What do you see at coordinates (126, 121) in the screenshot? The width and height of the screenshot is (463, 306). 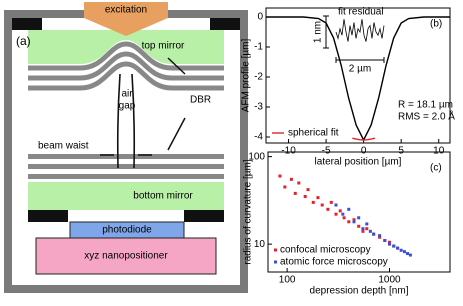 I see `beam` at bounding box center [126, 121].